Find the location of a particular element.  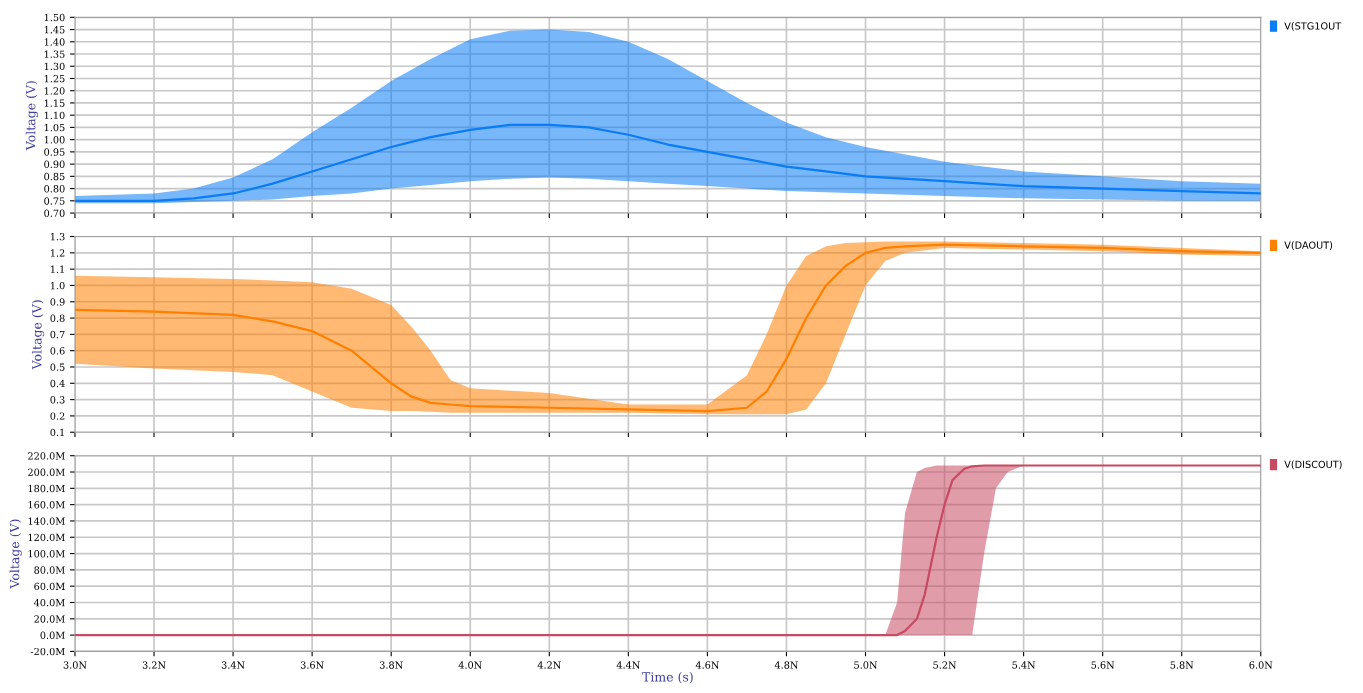

x-tick-label: 4.0N is located at coordinates (470, 665).